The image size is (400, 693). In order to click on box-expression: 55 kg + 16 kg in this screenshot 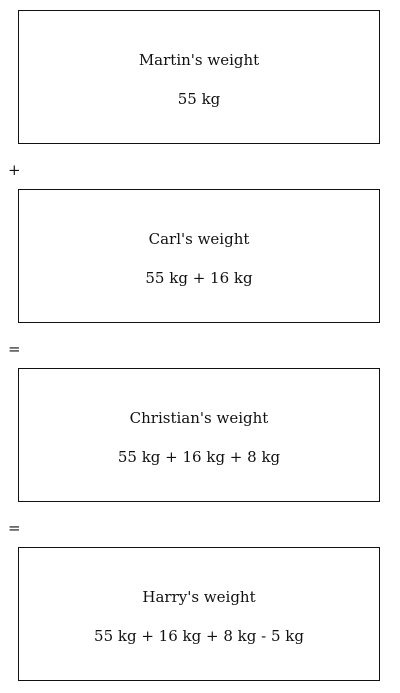, I will do `click(199, 278)`.